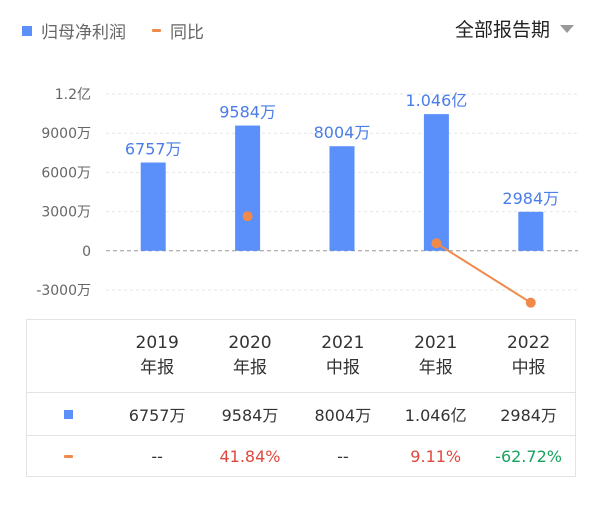 This screenshot has height=507, width=600. Describe the element at coordinates (343, 415) in the screenshot. I see `table-cell-profit: 8004万` at that location.